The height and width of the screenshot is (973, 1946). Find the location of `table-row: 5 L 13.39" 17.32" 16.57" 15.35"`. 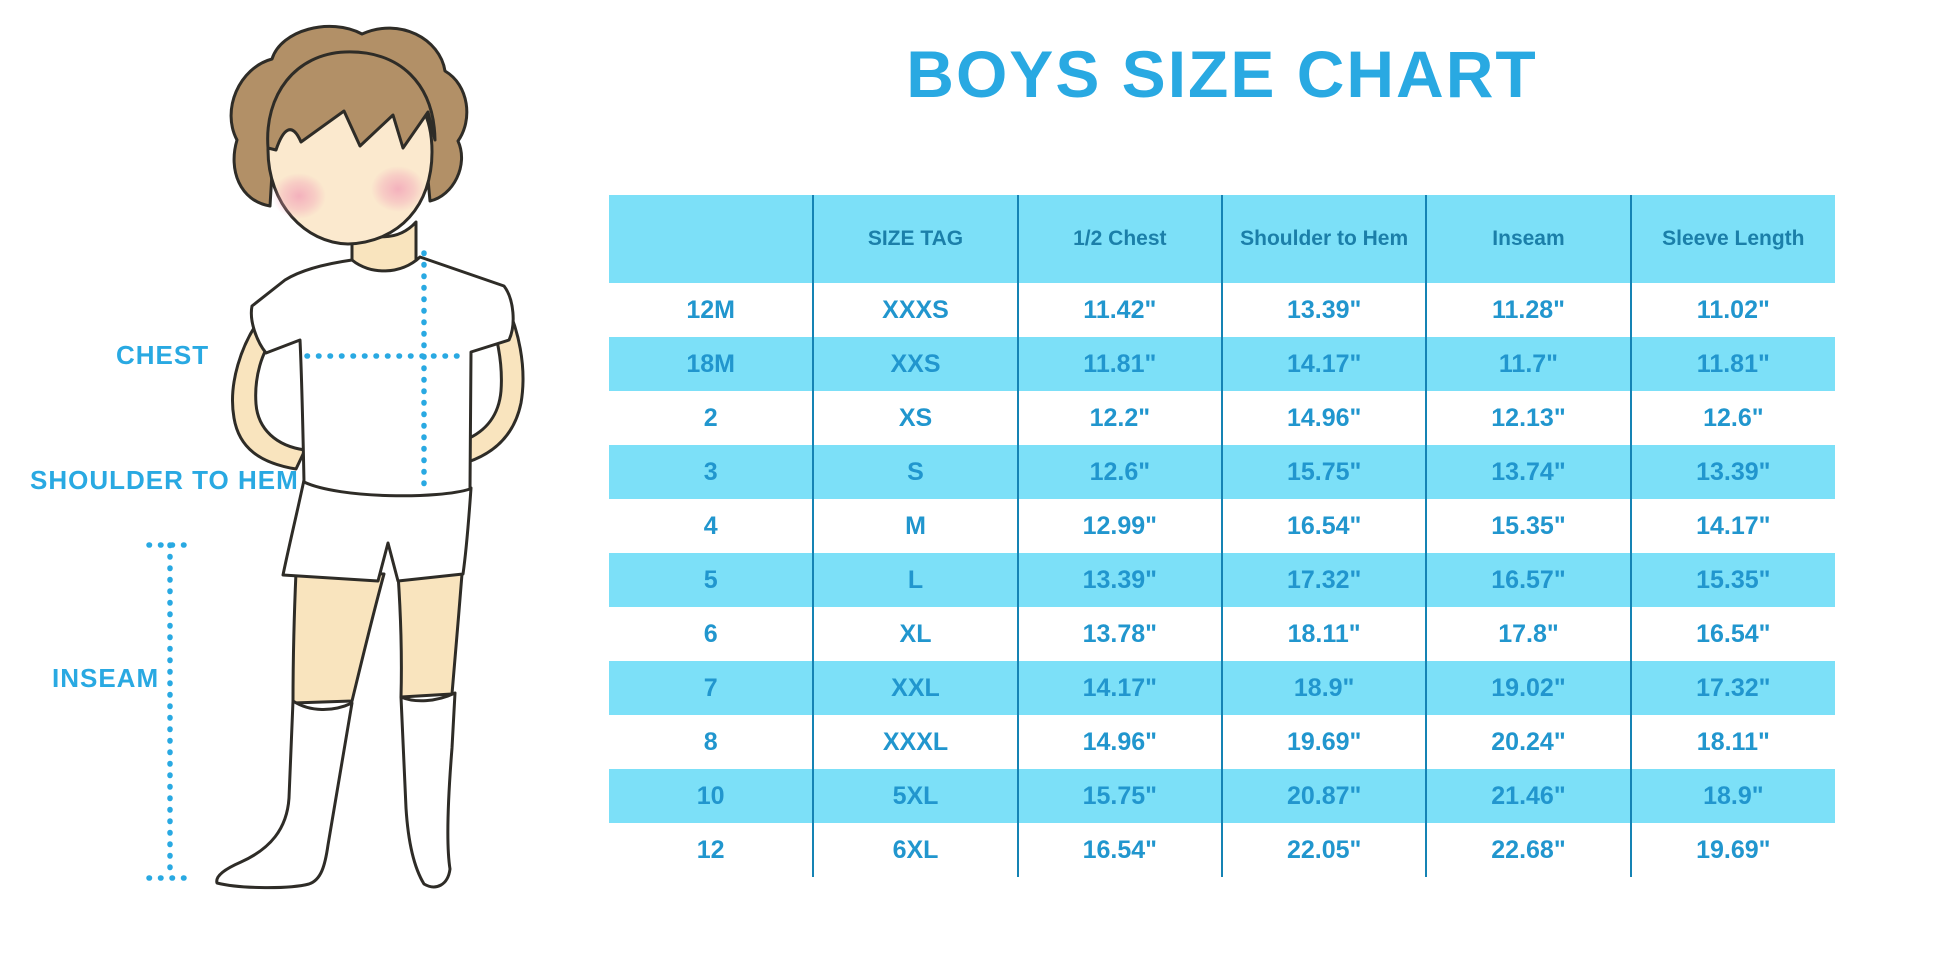

table-row: 5 L 13.39" 17.32" 16.57" 15.35" is located at coordinates (1222, 580).